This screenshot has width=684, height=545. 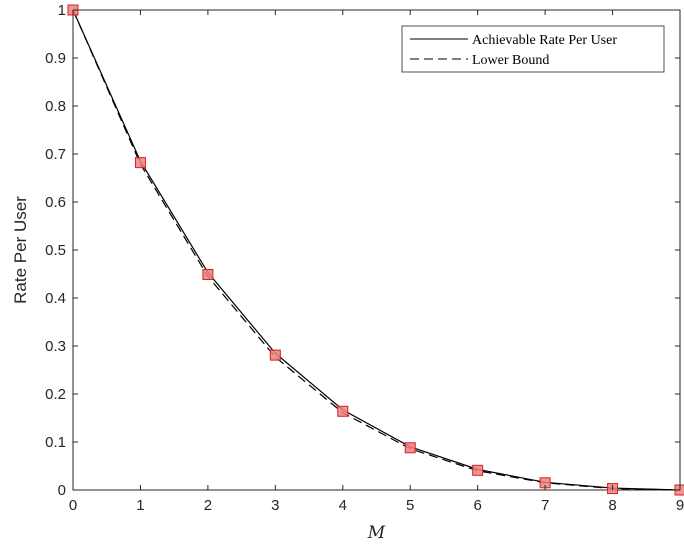 I want to click on y-tick-label: 0.4, so click(x=55, y=298).